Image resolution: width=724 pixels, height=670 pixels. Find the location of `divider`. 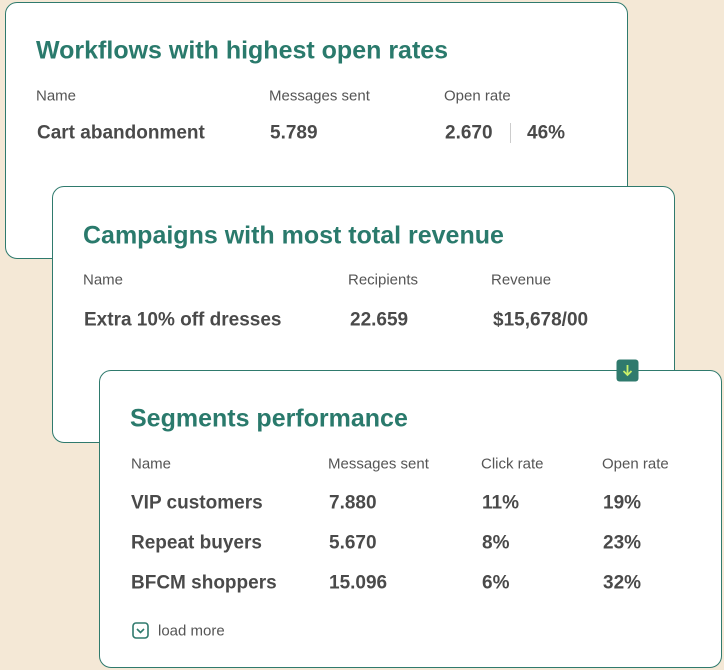

divider is located at coordinates (510, 133).